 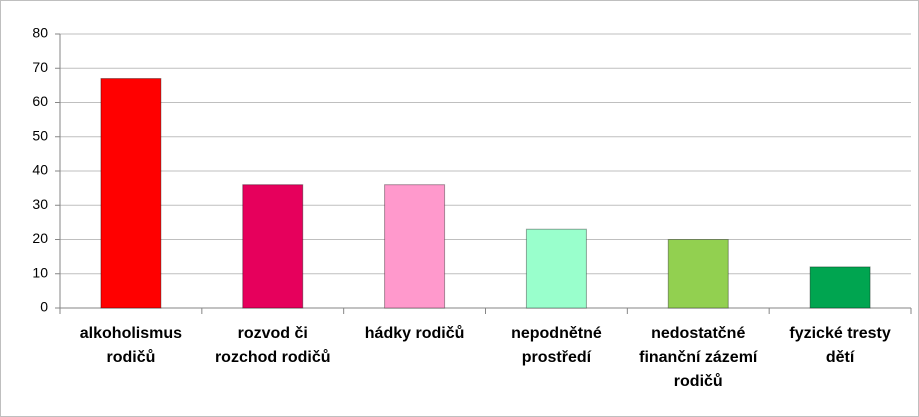 I want to click on y-tick-label: 40, so click(x=40, y=170).